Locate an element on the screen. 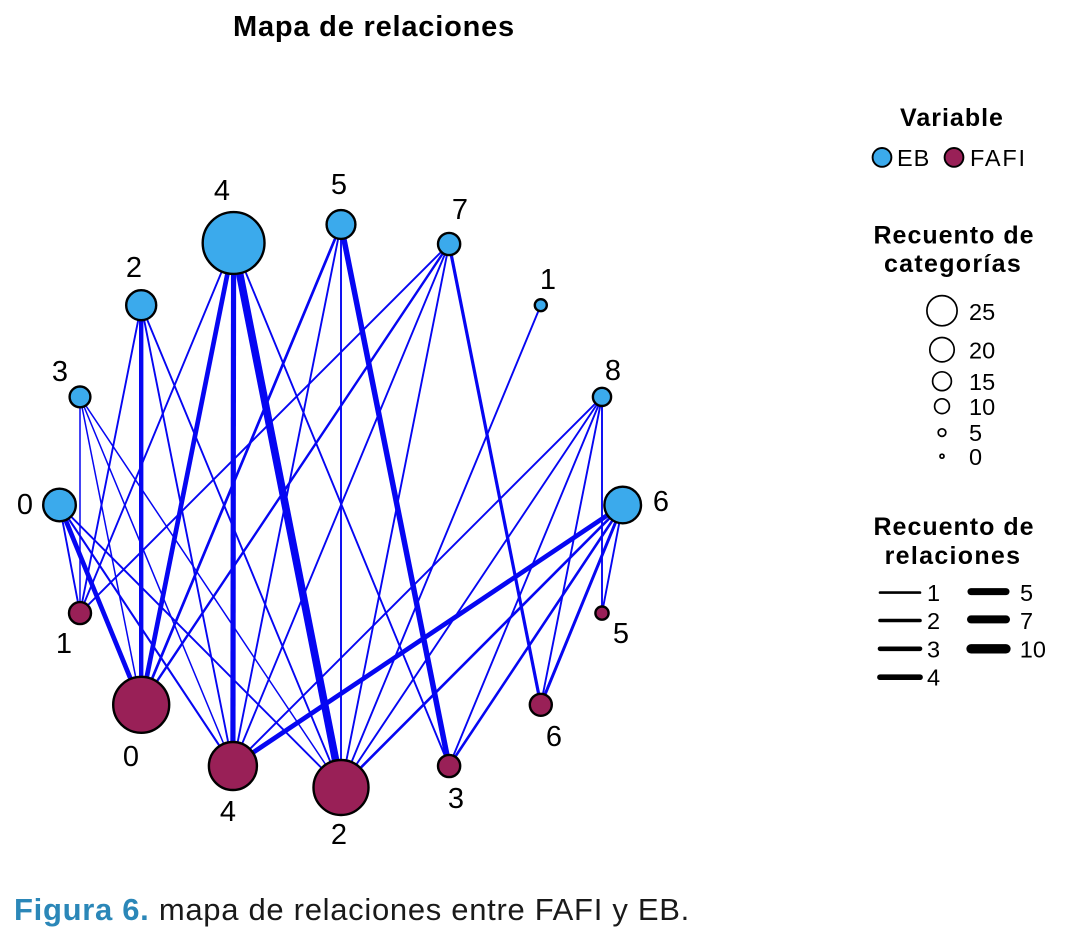 This screenshot has height=932, width=1074. svg-text: EB is located at coordinates (913, 158).